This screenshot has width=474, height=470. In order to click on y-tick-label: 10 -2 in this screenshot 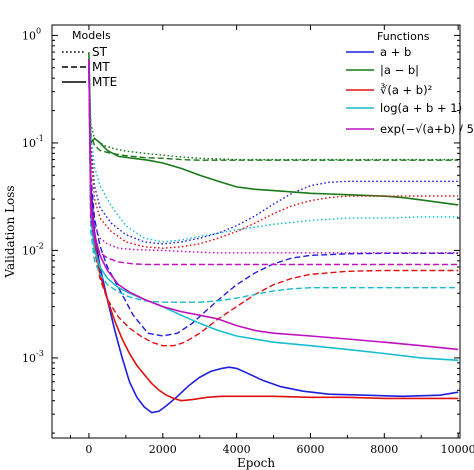, I will do `click(33, 249)`.